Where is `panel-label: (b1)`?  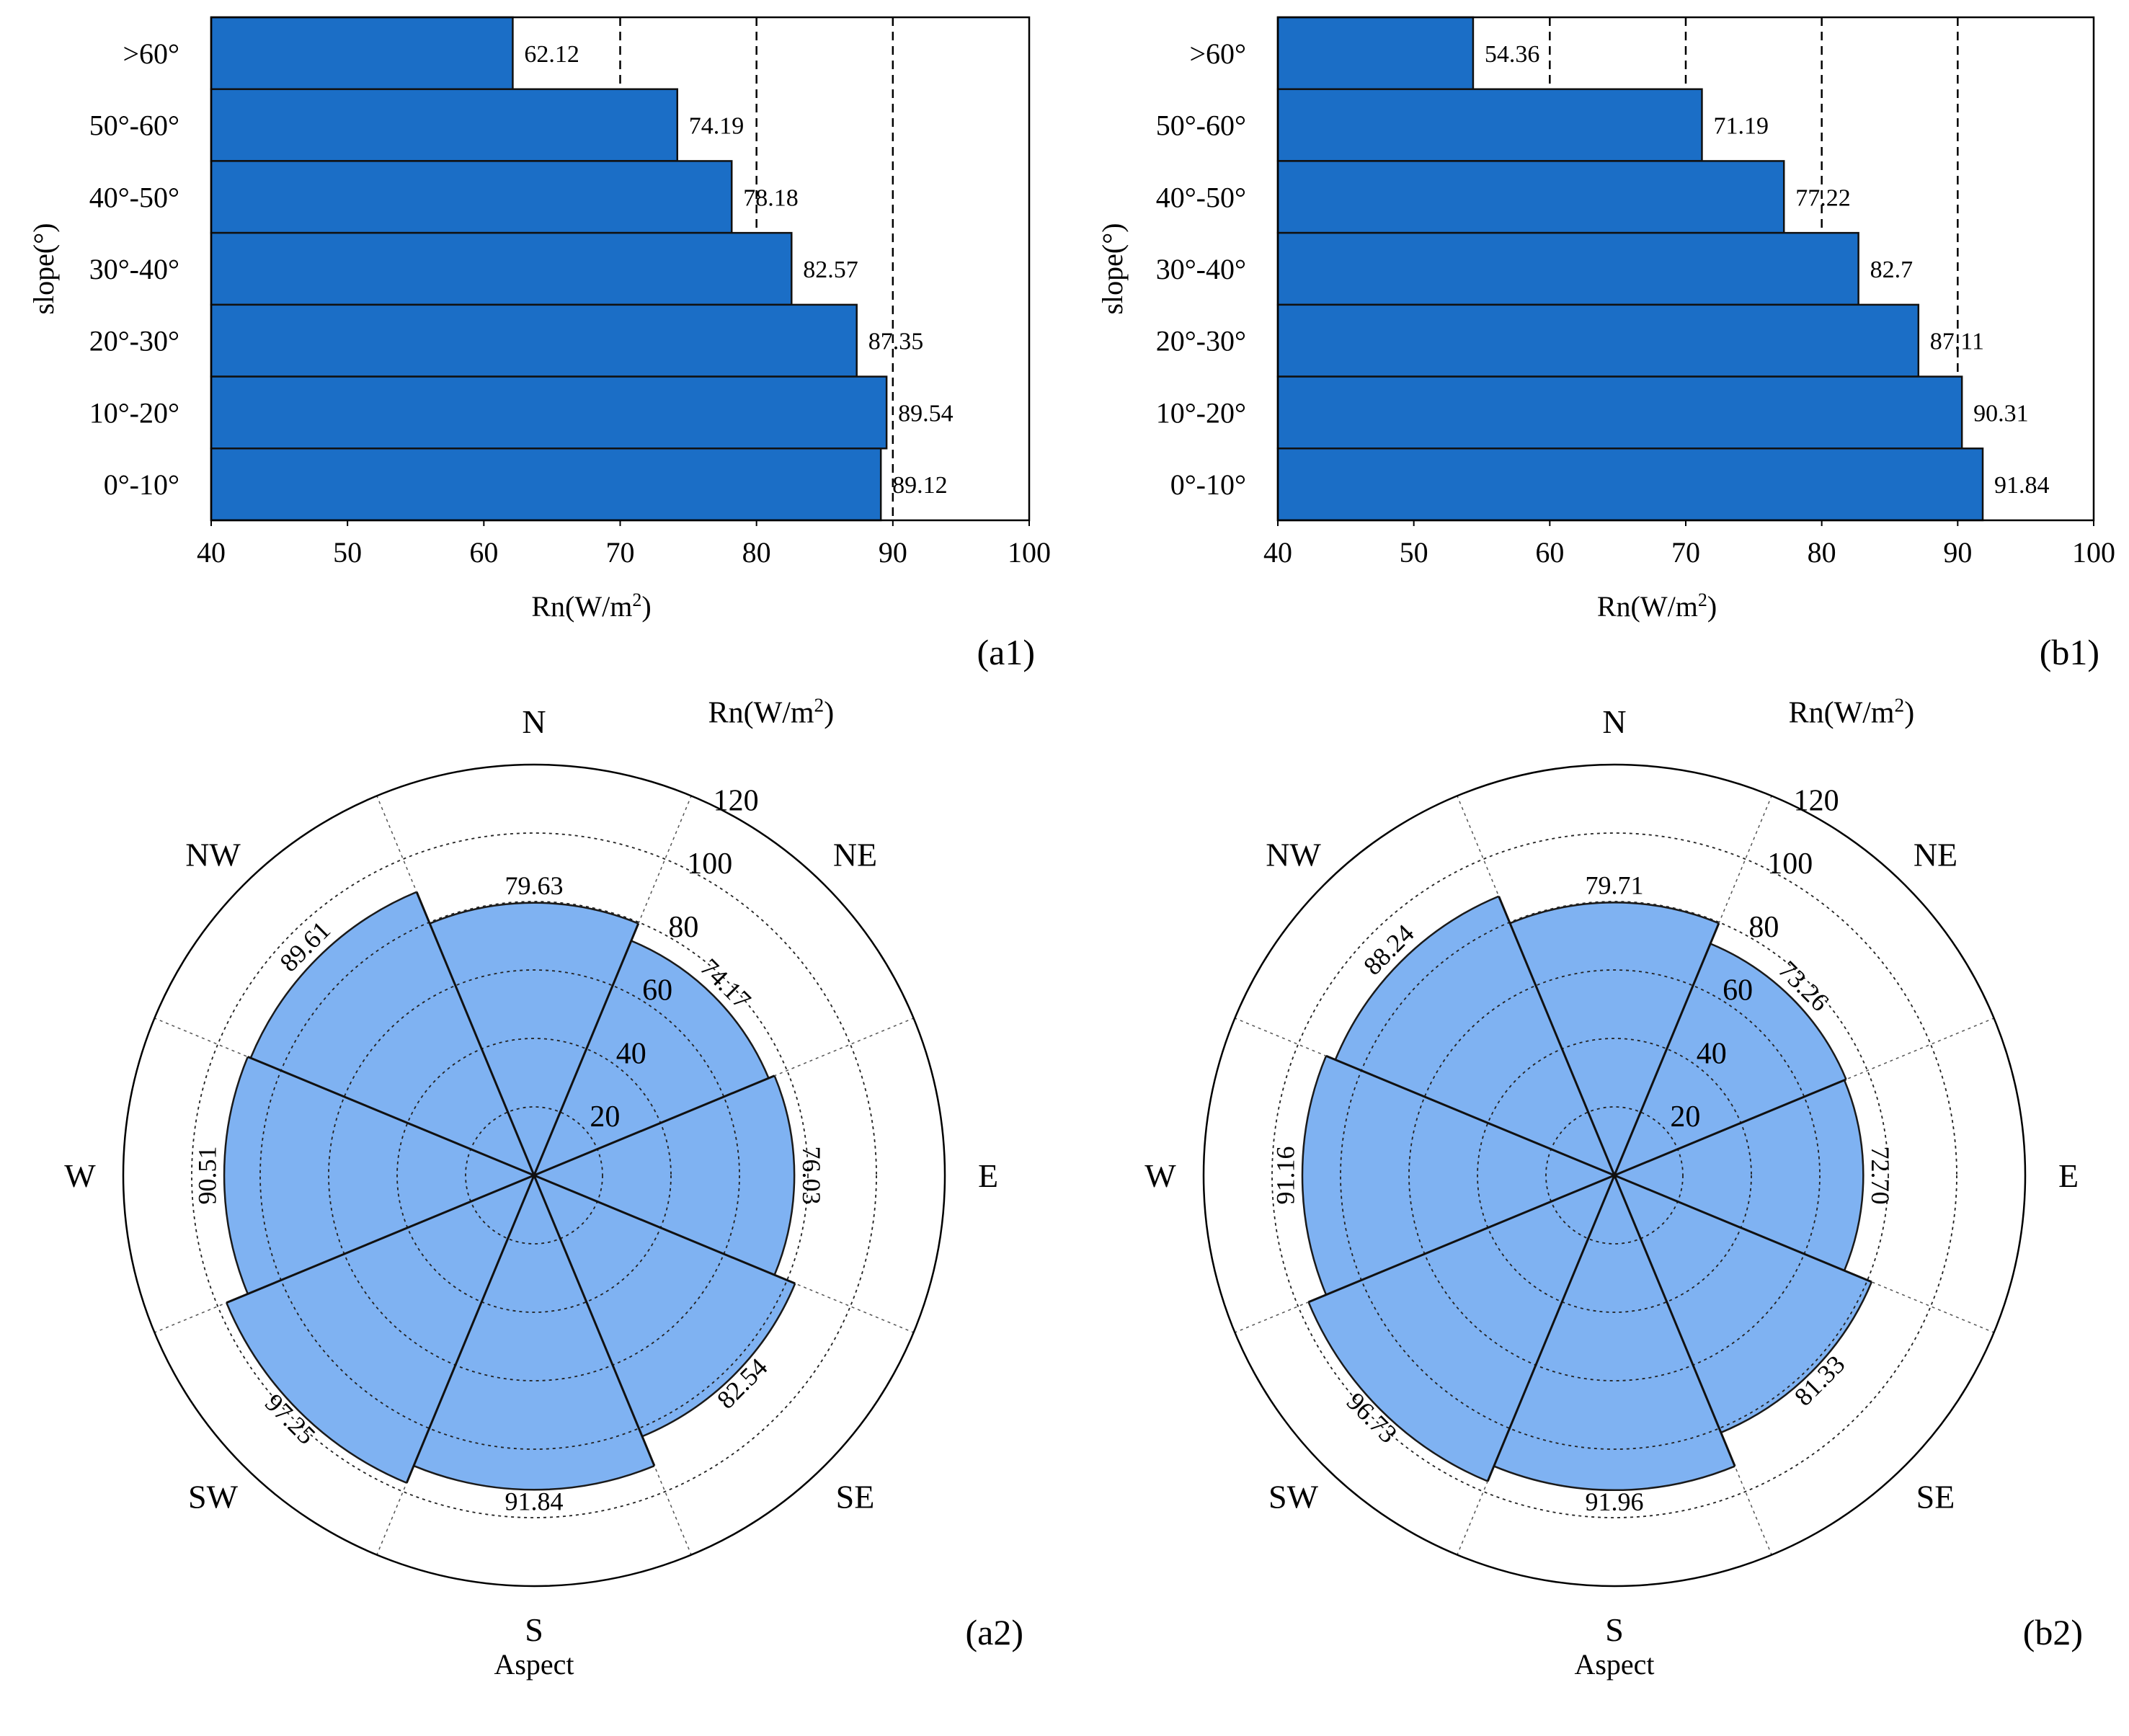
panel-label: (b1) is located at coordinates (2069, 652).